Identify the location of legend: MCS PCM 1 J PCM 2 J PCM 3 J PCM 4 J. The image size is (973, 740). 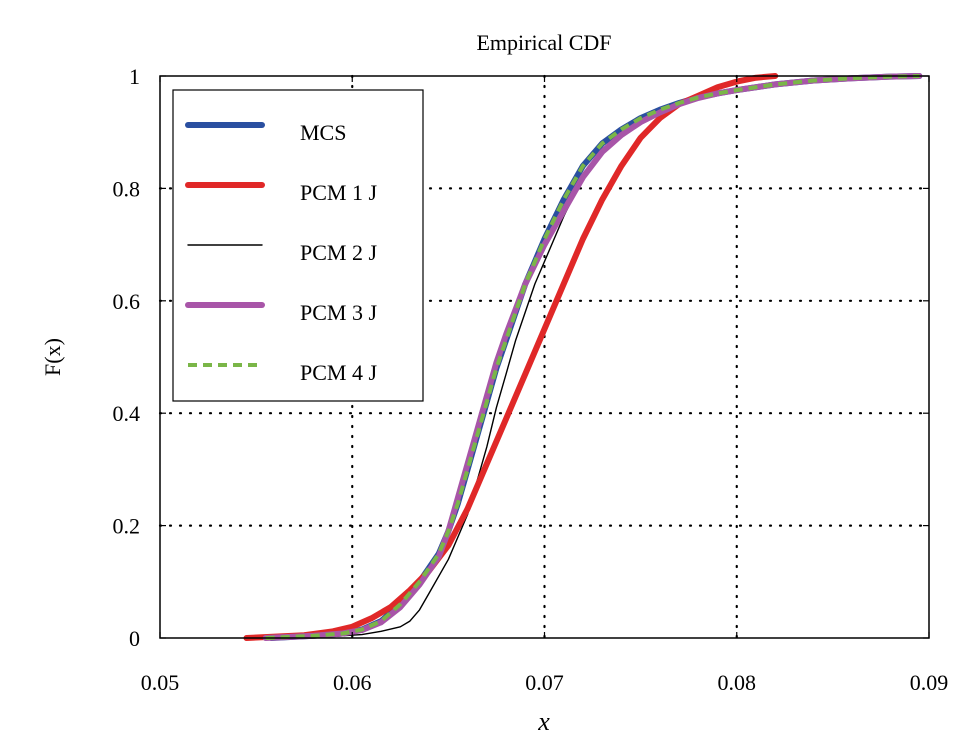
(298, 245).